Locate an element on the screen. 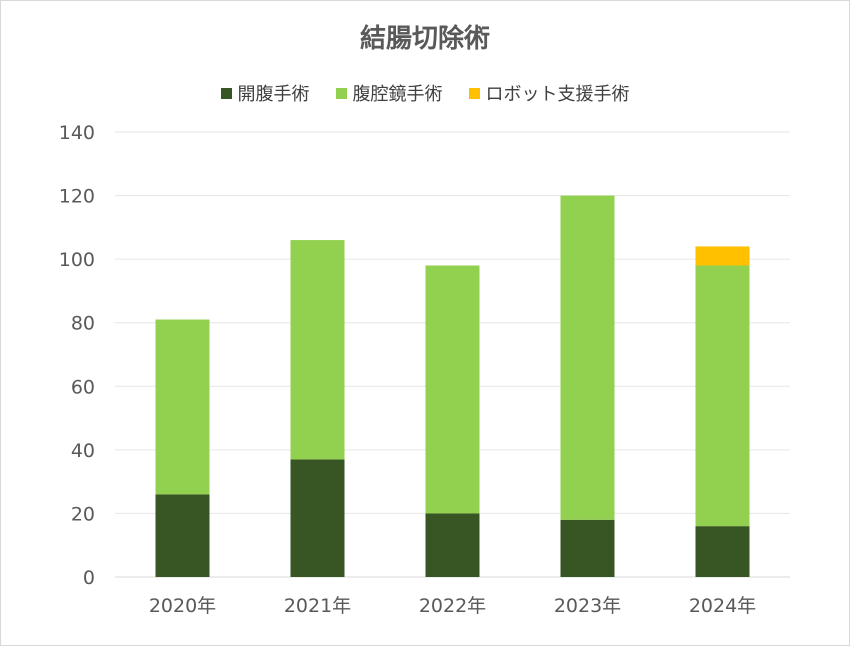 This screenshot has height=646, width=850. legend-label-robotic: ロボット支援手術 is located at coordinates (557, 94).